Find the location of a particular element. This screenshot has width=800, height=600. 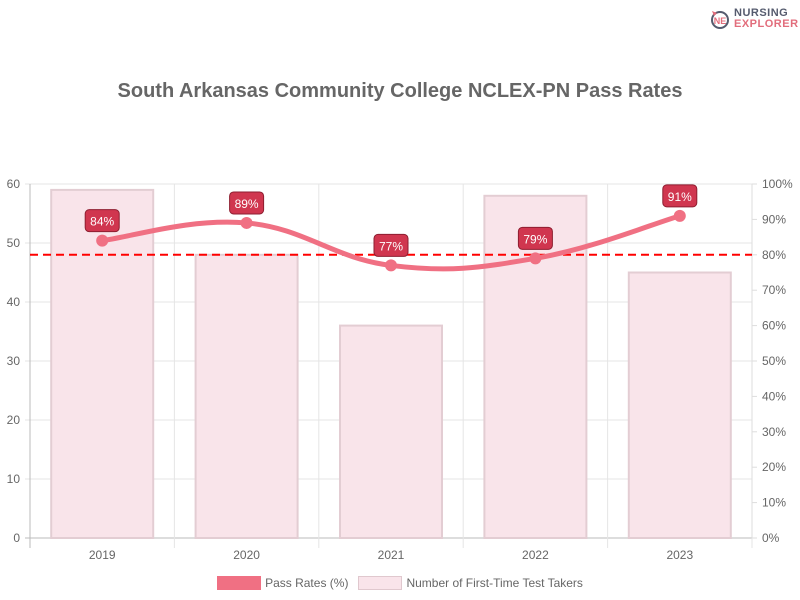

right-tick-label: 20% is located at coordinates (774, 467).